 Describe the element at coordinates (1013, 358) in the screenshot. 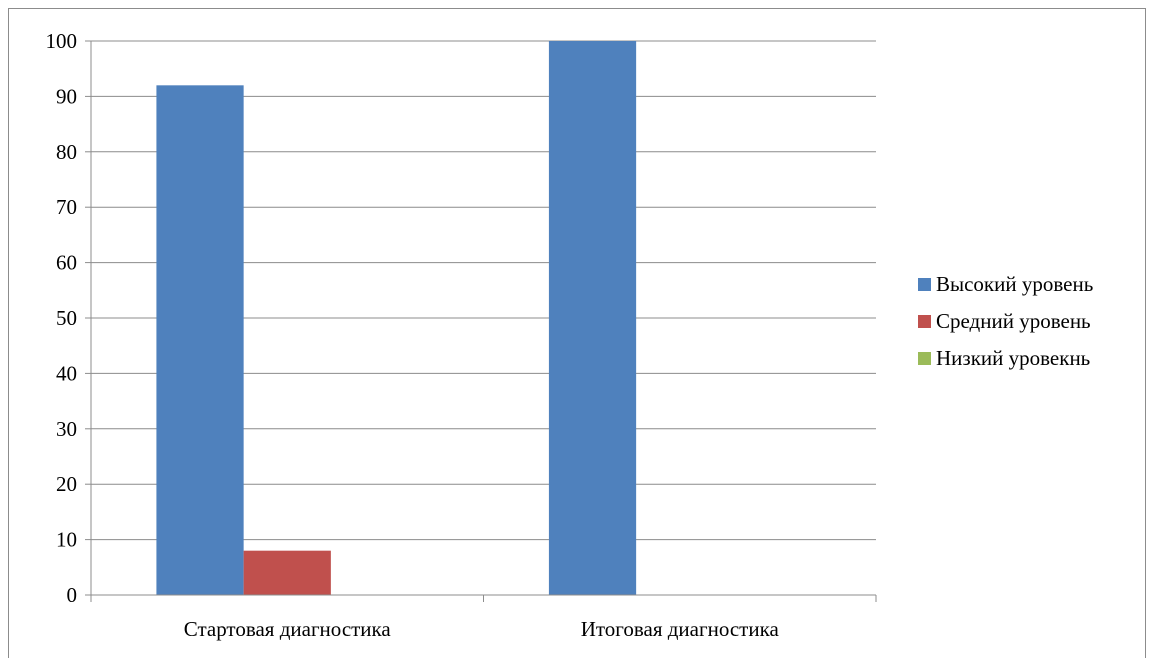

I see `legend-label: Низкий уровекнь` at that location.